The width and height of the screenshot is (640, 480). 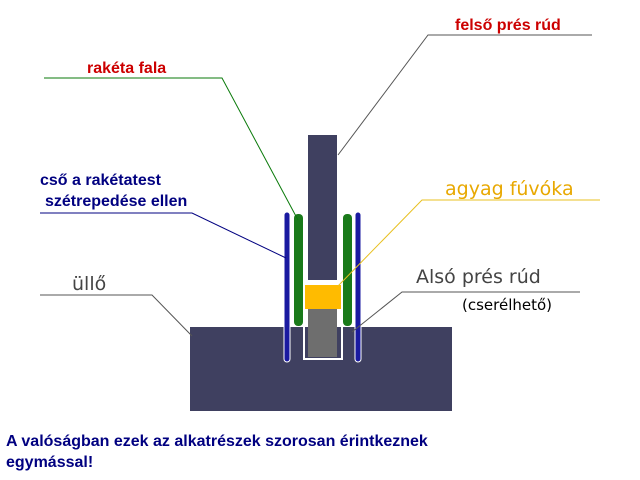 What do you see at coordinates (478, 277) in the screenshot?
I see `label-lower-press-rod: Alsó prés rúd` at bounding box center [478, 277].